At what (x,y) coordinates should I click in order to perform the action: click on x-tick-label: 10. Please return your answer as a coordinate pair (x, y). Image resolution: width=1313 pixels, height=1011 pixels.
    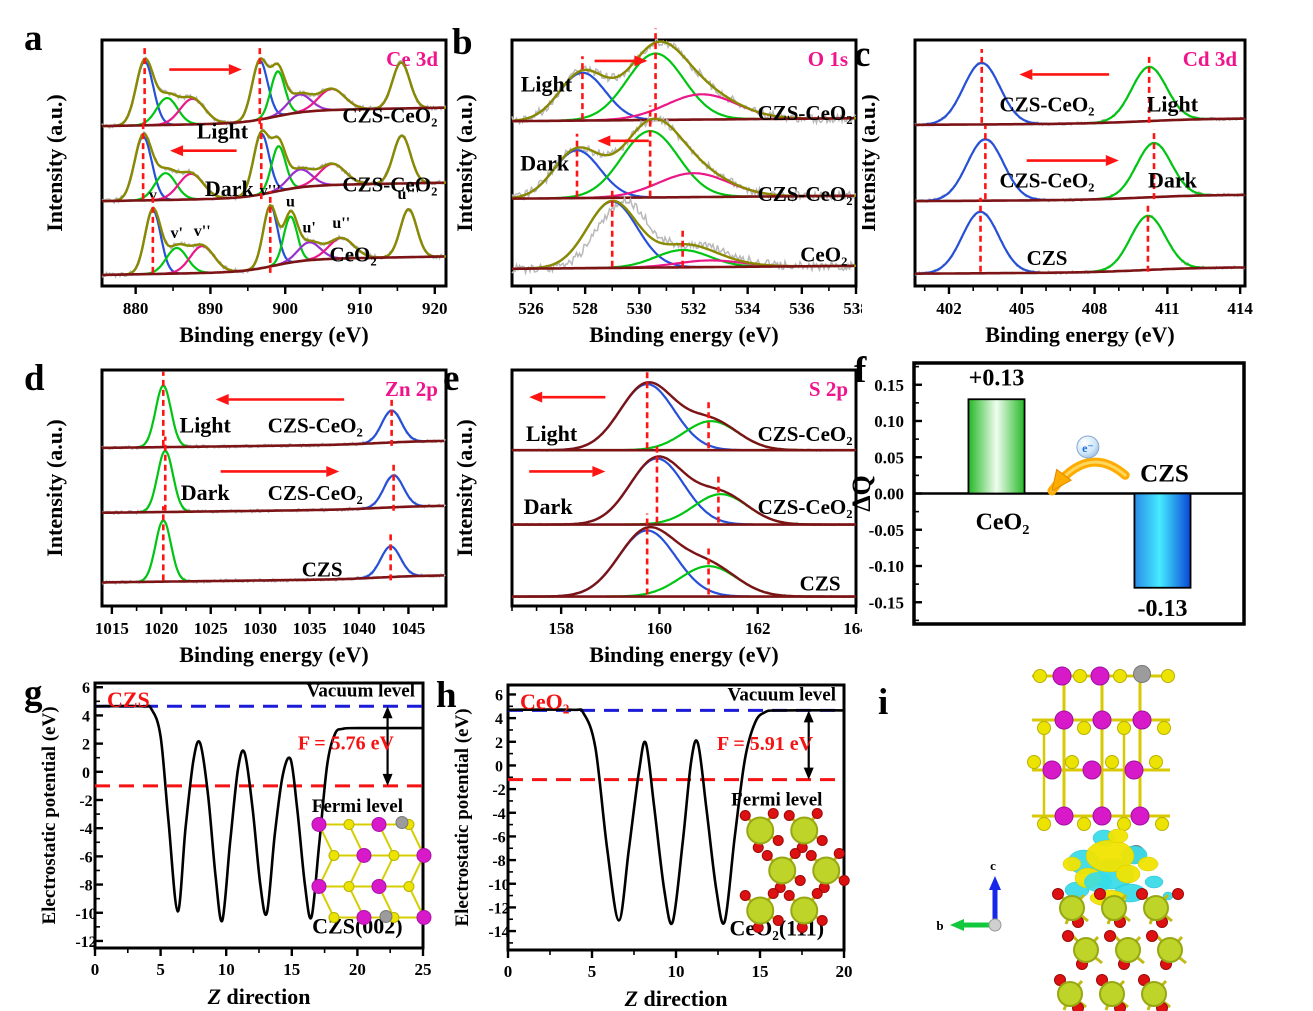
    Looking at the image, I should click on (226, 969).